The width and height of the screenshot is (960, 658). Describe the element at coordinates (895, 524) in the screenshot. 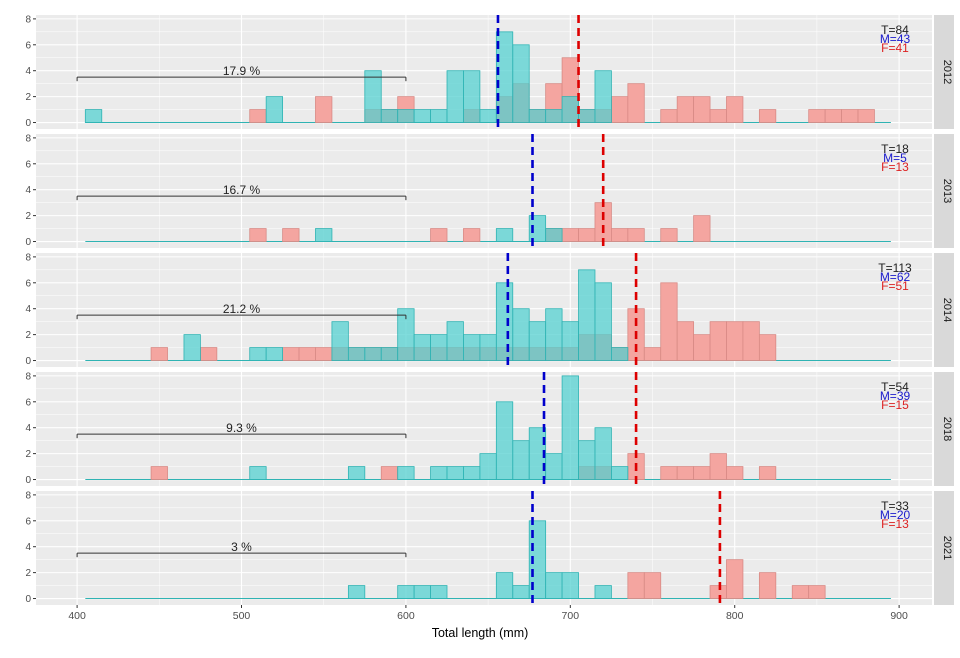

I see `female-count-label: F=13` at that location.